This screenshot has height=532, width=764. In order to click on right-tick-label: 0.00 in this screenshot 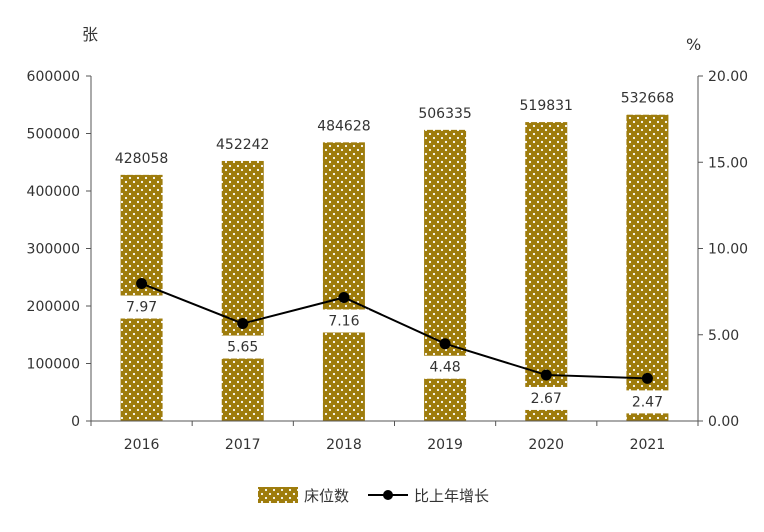, I will do `click(723, 422)`.